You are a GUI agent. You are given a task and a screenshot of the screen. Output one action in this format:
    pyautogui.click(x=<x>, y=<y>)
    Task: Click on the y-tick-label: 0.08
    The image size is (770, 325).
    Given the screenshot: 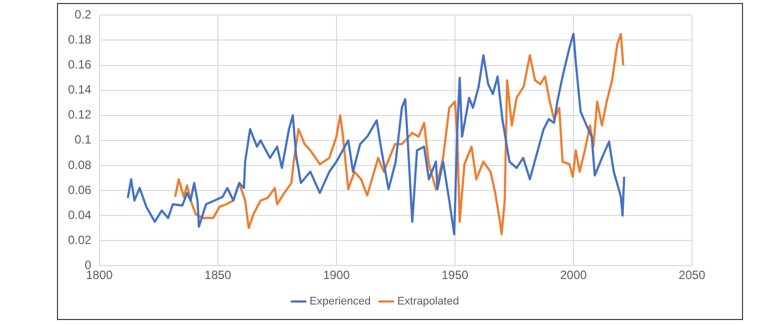 What is the action you would take?
    pyautogui.click(x=80, y=165)
    